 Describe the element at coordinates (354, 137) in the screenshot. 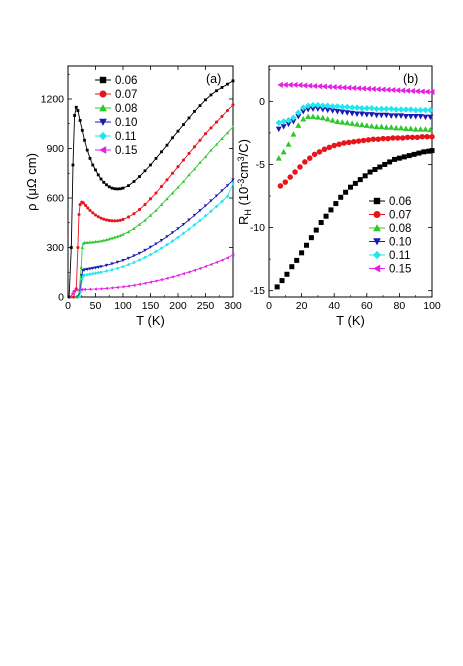

I see `series-0.08` at that location.